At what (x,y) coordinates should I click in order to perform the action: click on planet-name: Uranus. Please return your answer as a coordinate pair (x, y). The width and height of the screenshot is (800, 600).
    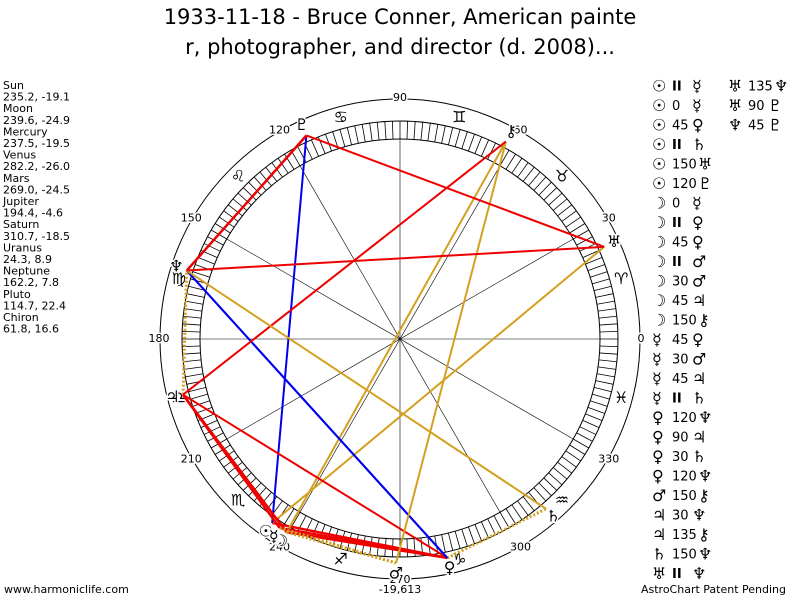
    Looking at the image, I should click on (22, 247).